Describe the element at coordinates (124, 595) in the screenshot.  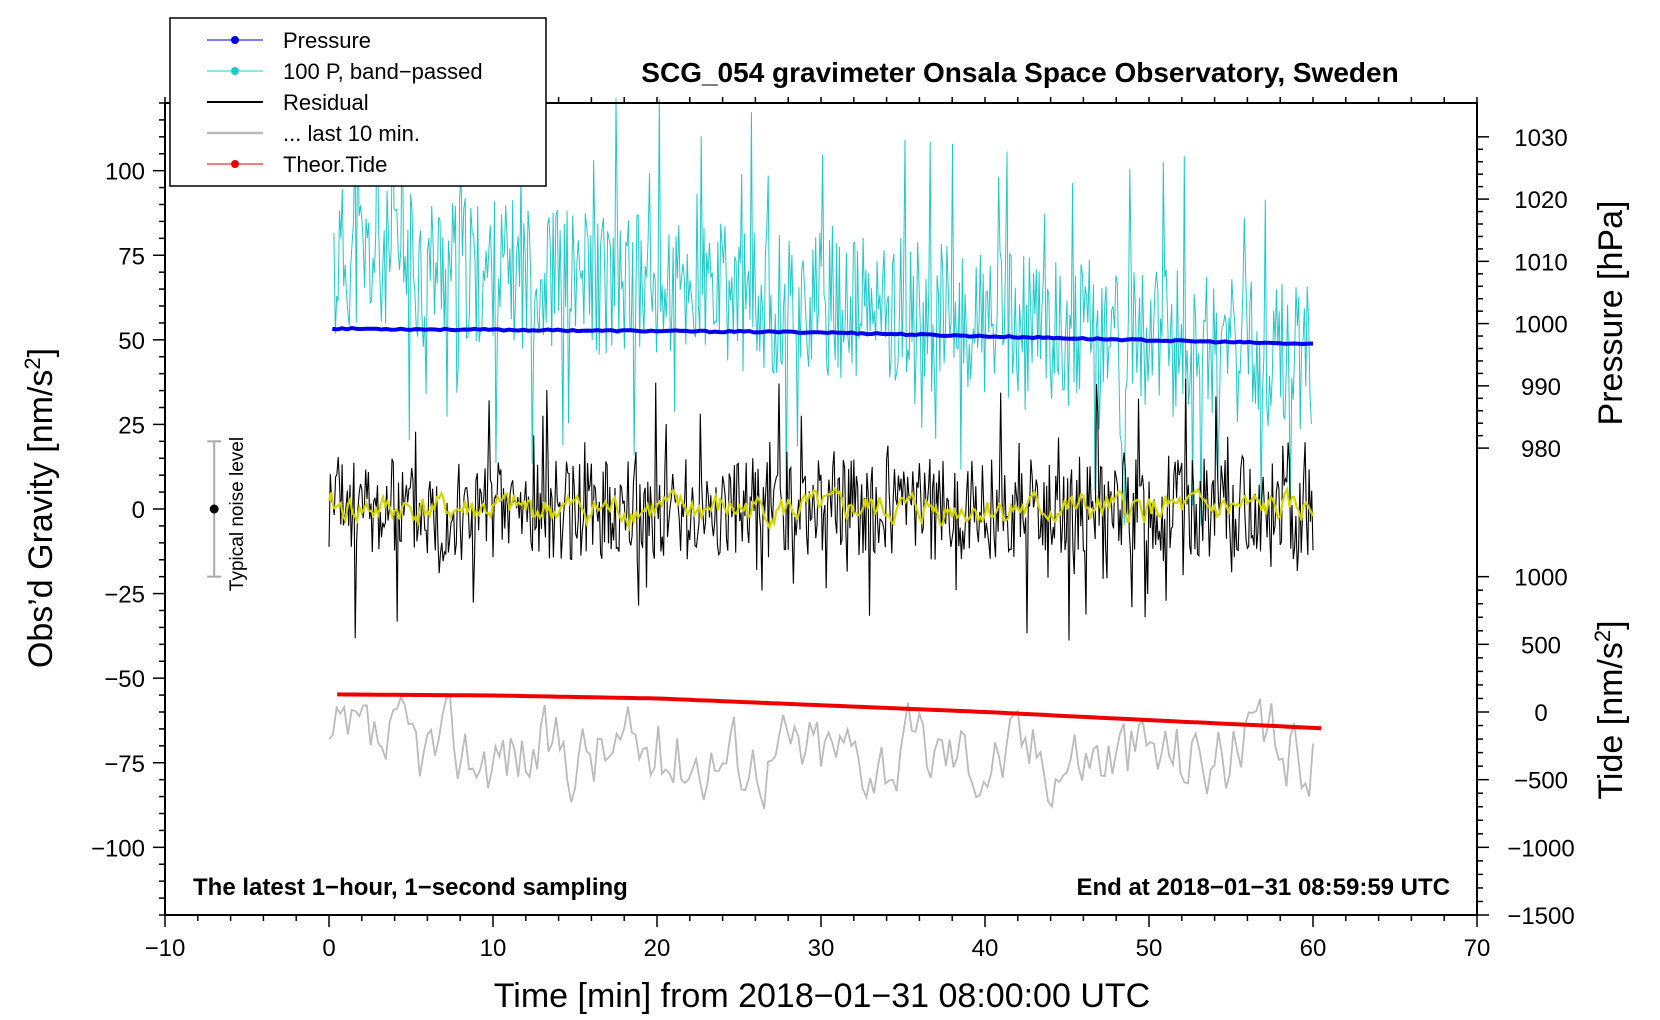
I see `y-tick-label: −25` at that location.